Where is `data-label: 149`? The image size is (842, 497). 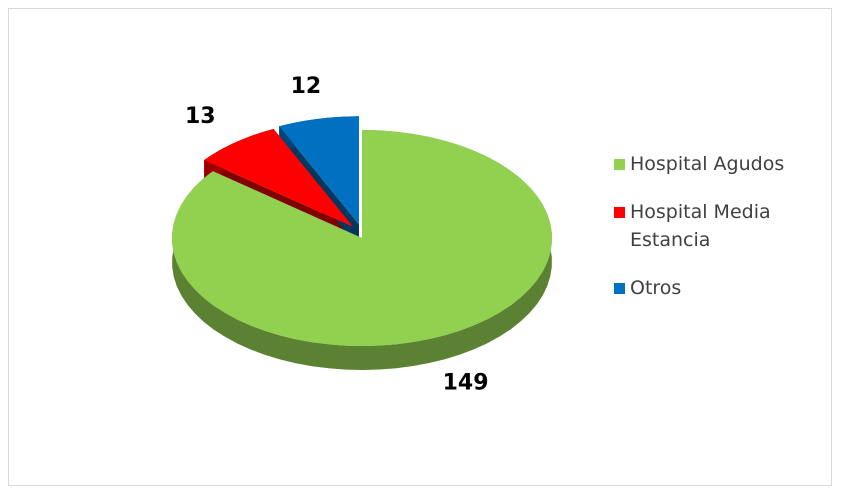 data-label: 149 is located at coordinates (466, 382).